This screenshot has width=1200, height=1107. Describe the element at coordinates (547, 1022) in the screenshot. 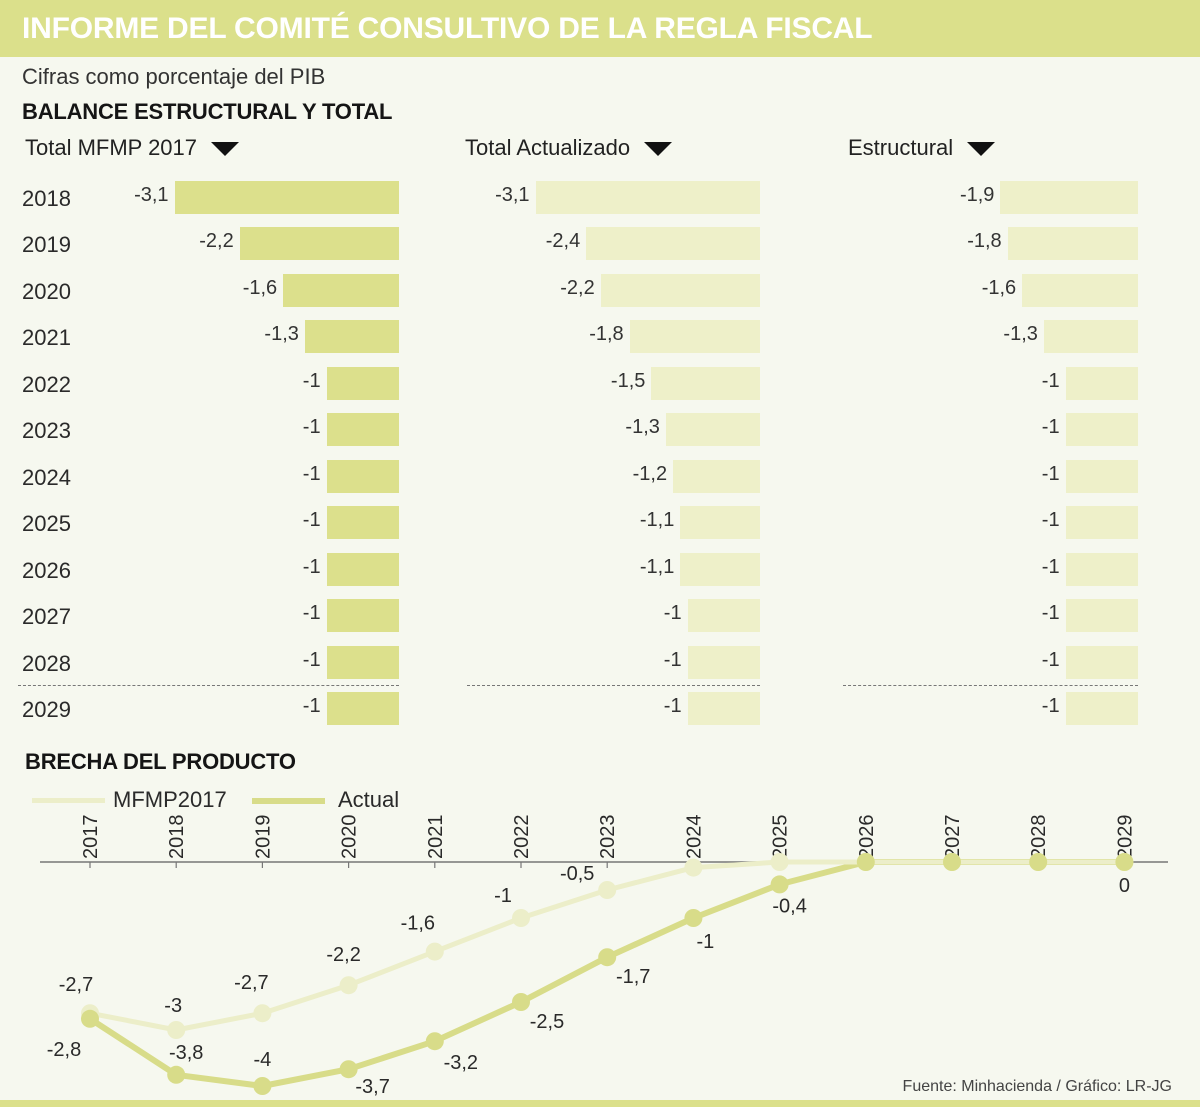

I see `data-label-actual: -2,5` at that location.